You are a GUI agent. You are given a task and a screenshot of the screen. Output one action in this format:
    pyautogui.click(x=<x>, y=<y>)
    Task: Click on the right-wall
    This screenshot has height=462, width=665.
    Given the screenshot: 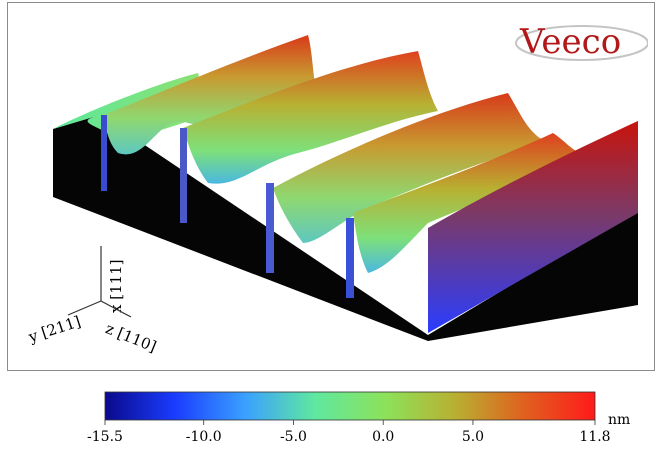 What is the action you would take?
    pyautogui.click(x=533, y=227)
    